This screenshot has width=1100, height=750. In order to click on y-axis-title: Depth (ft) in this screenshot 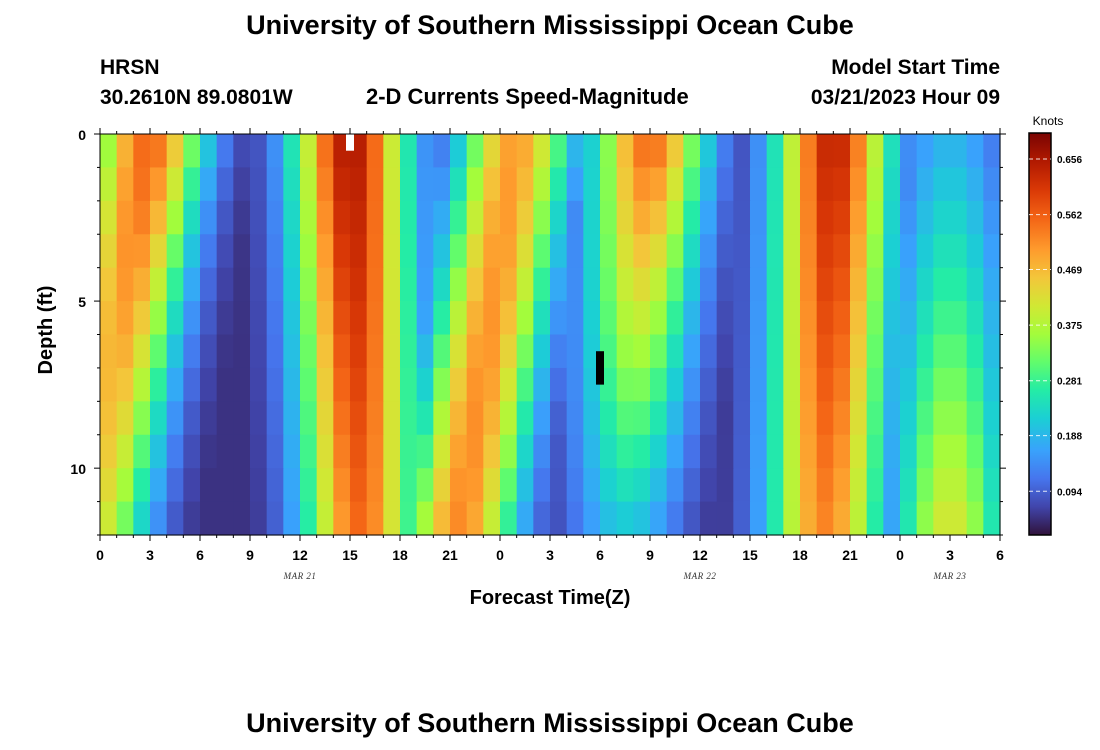, I will do `click(46, 330)`.